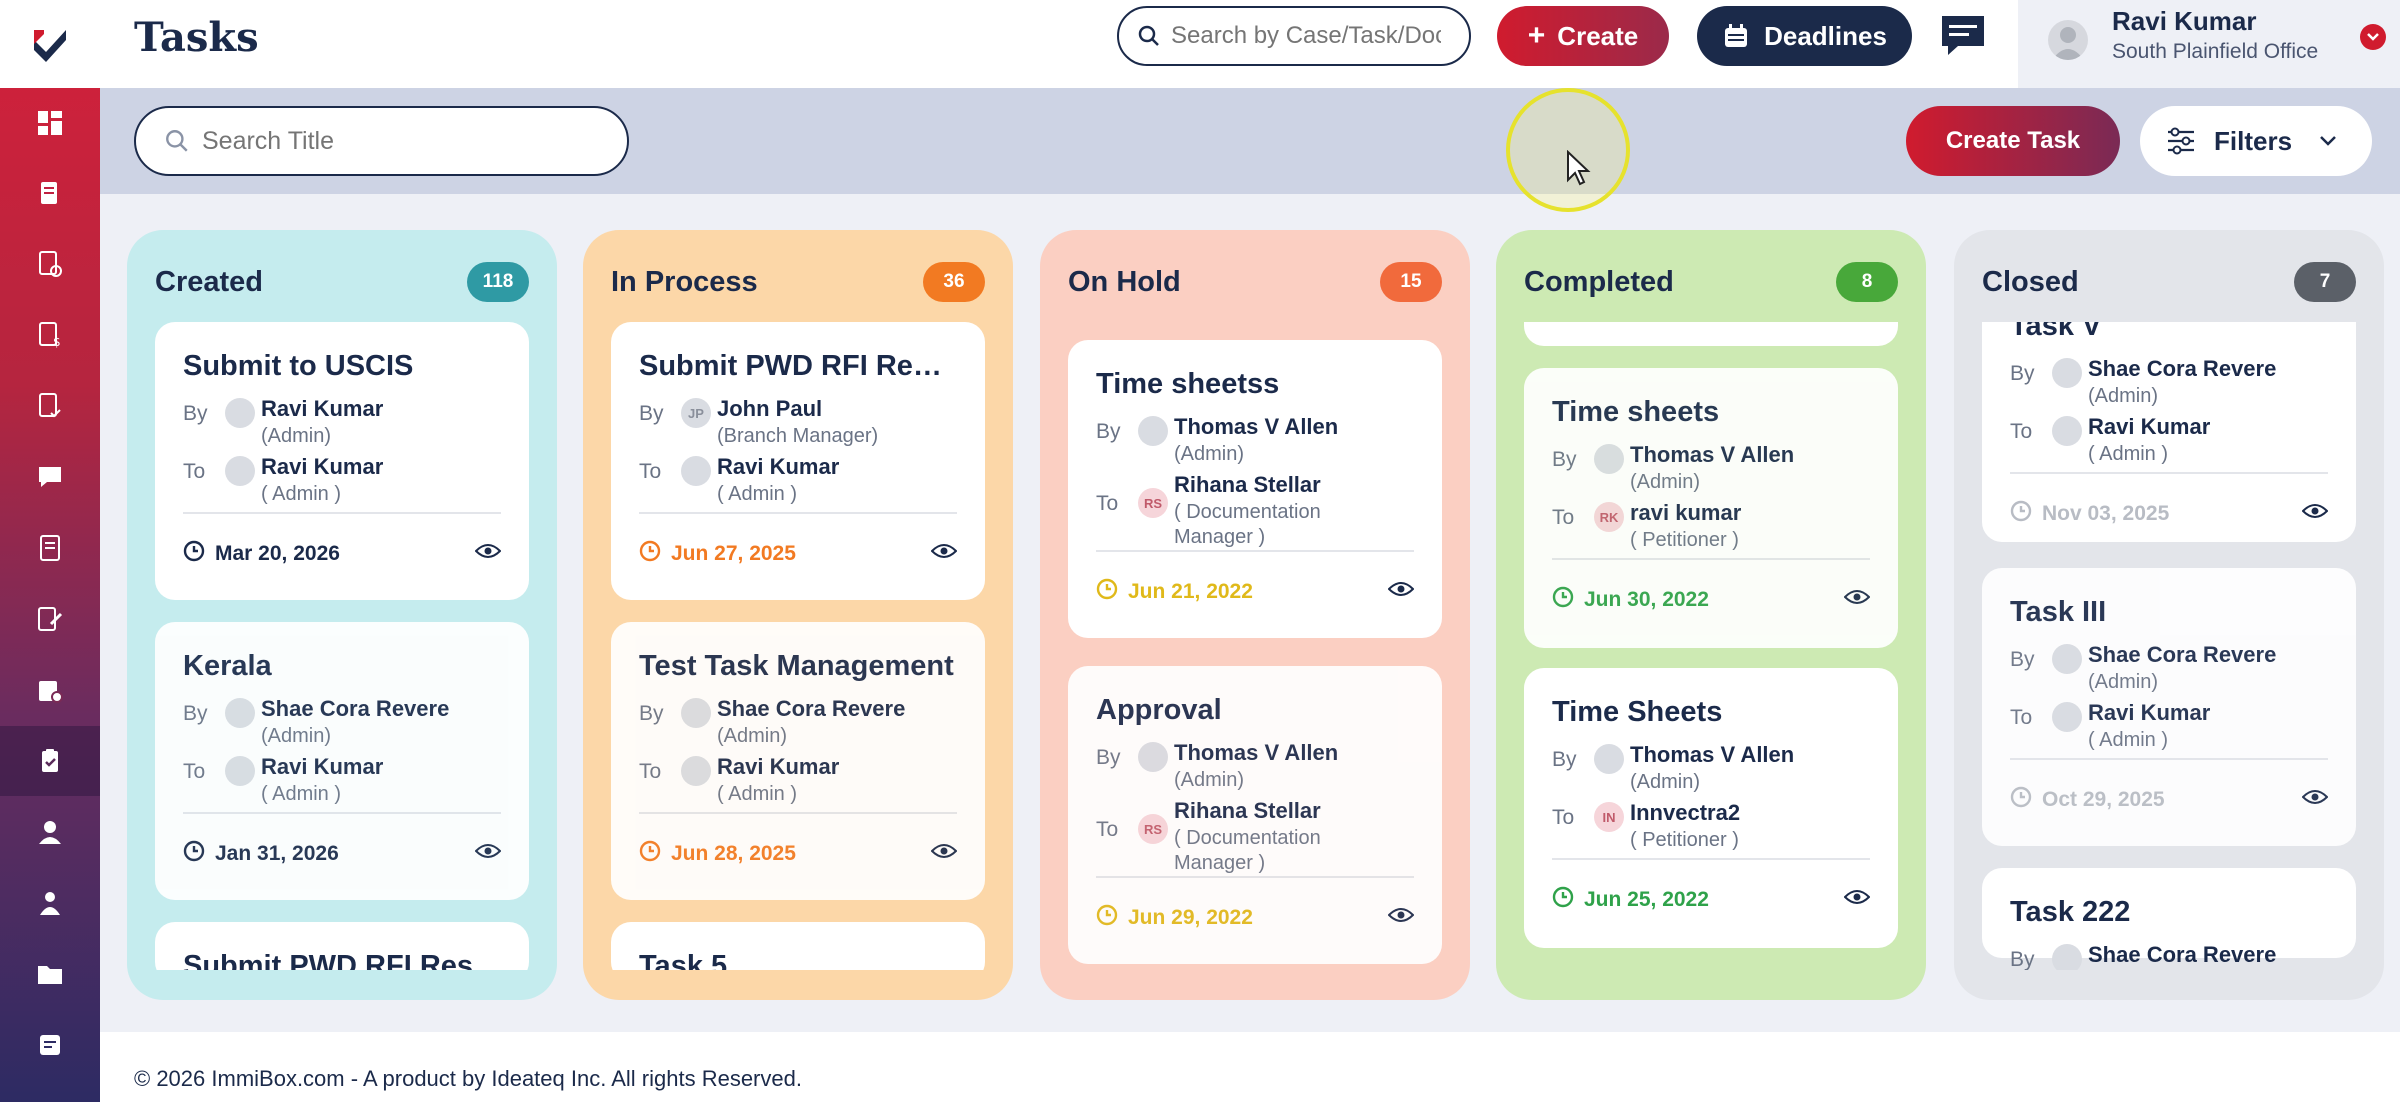  Describe the element at coordinates (1711, 334) in the screenshot. I see `task-card: Jun 30, 2022` at that location.